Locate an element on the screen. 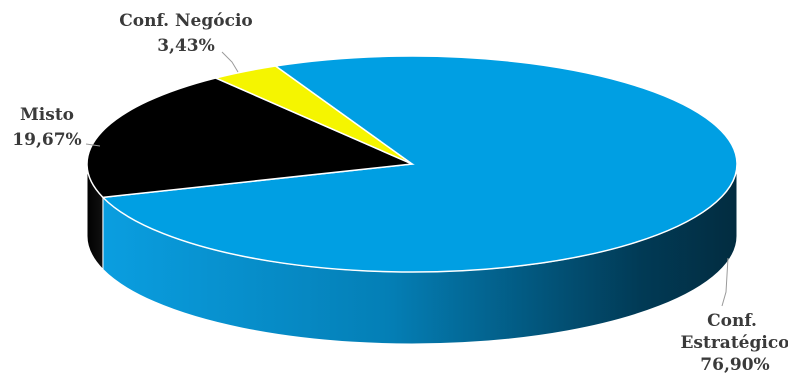 The height and width of the screenshot is (375, 788). slice-name-conf-negocio-line-1: Conf. Negócio is located at coordinates (186, 21).